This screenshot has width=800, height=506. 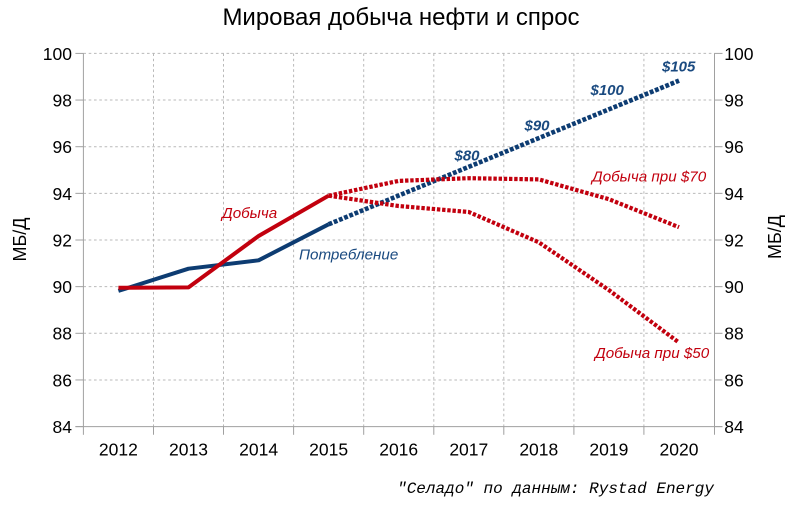 I want to click on svg-text: Добыча при $70, so click(x=648, y=177).